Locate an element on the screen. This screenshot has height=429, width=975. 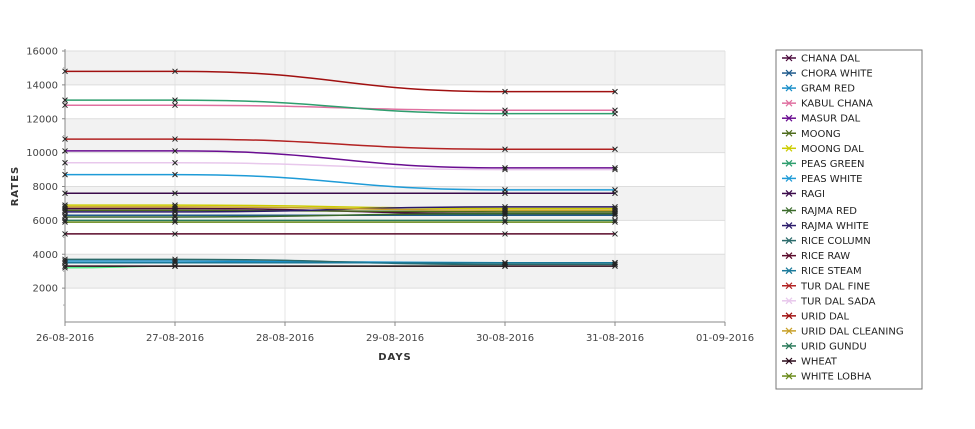
y-axis-ticks: 2000 4000 6000 8000 10000 12000 14000 16000 is located at coordinates (45, 176).